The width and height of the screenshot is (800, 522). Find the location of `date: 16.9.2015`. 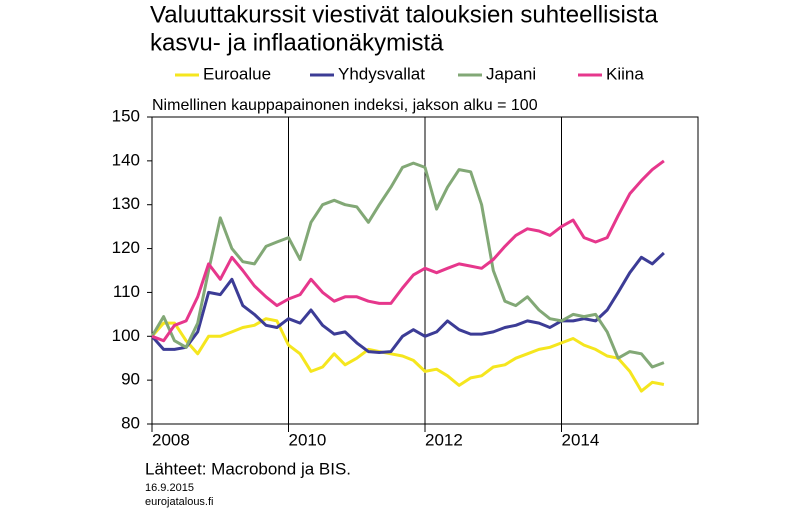

date: 16.9.2015 is located at coordinates (169, 488).